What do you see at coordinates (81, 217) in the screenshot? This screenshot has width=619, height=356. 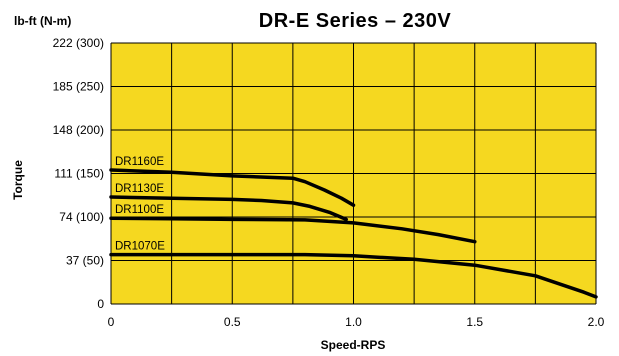 I see `y-tick-label: 74 (100)` at bounding box center [81, 217].